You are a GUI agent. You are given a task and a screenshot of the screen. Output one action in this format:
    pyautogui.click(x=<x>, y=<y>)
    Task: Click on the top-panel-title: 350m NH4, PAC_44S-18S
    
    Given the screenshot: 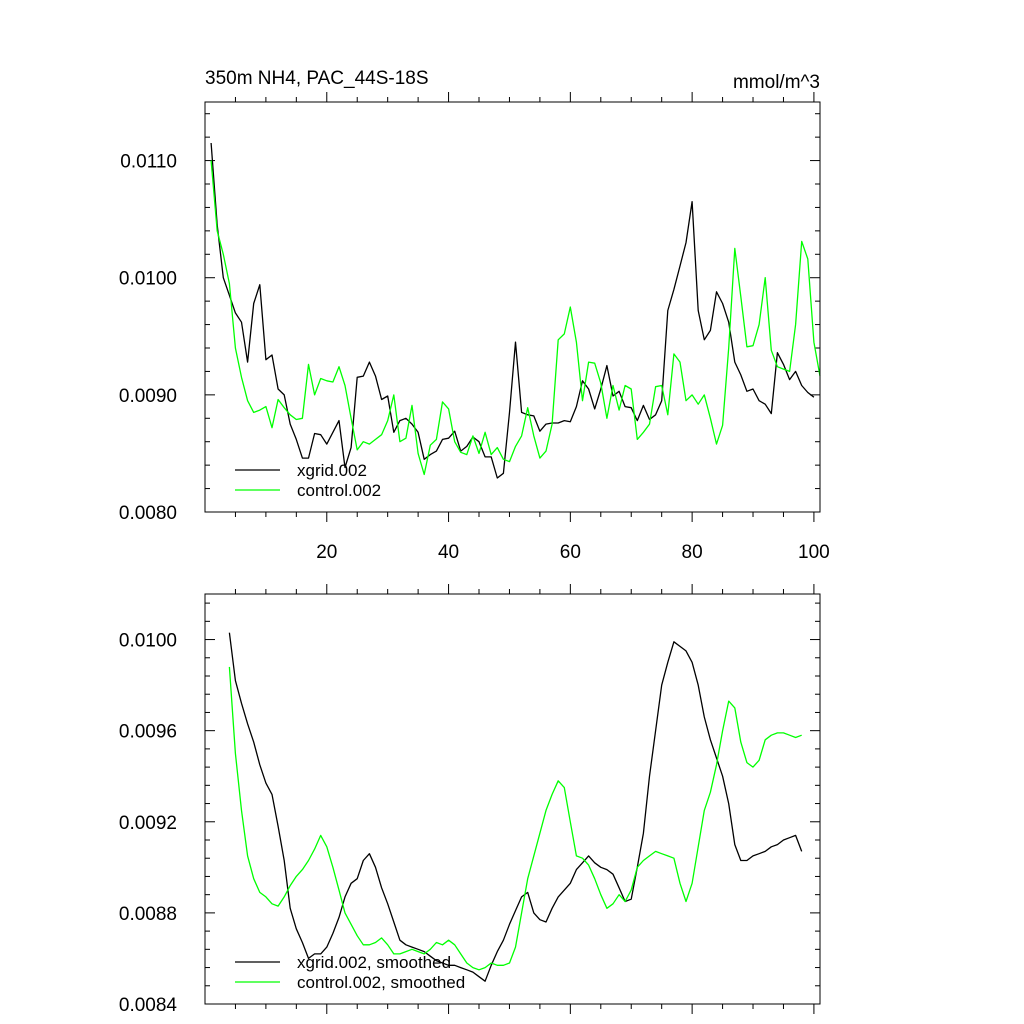 What is the action you would take?
    pyautogui.click(x=317, y=78)
    